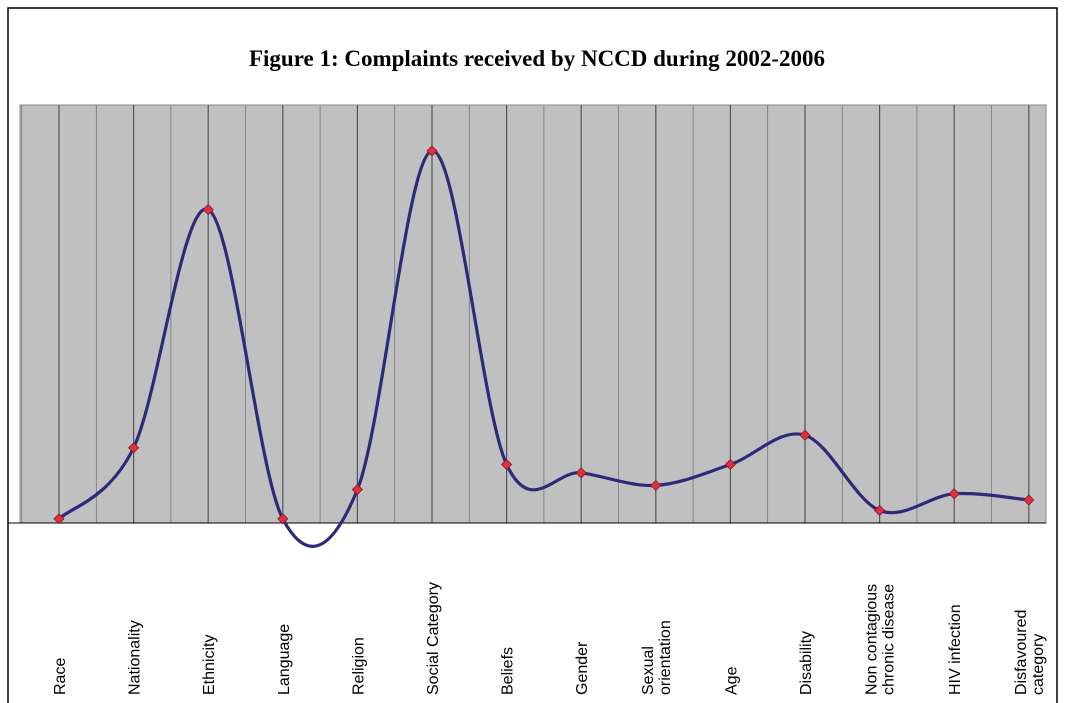  I want to click on x-tick-label: Language, so click(284, 659).